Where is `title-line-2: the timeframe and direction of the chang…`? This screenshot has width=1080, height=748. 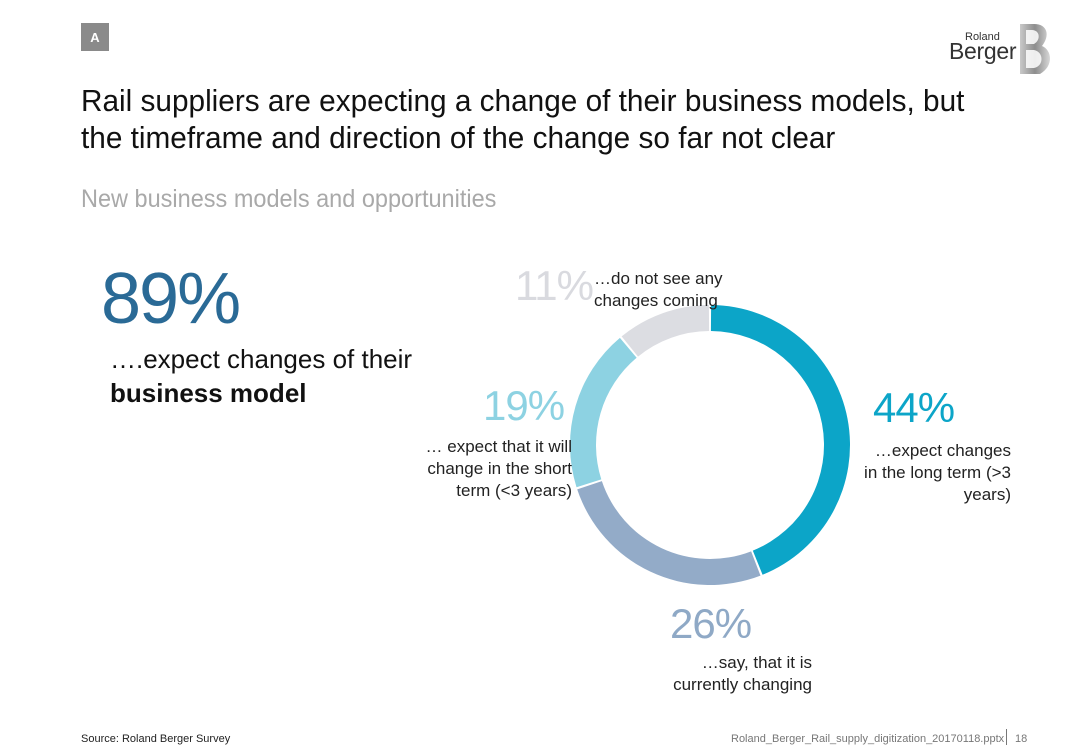 title-line-2: the timeframe and direction of the chang… is located at coordinates (458, 137).